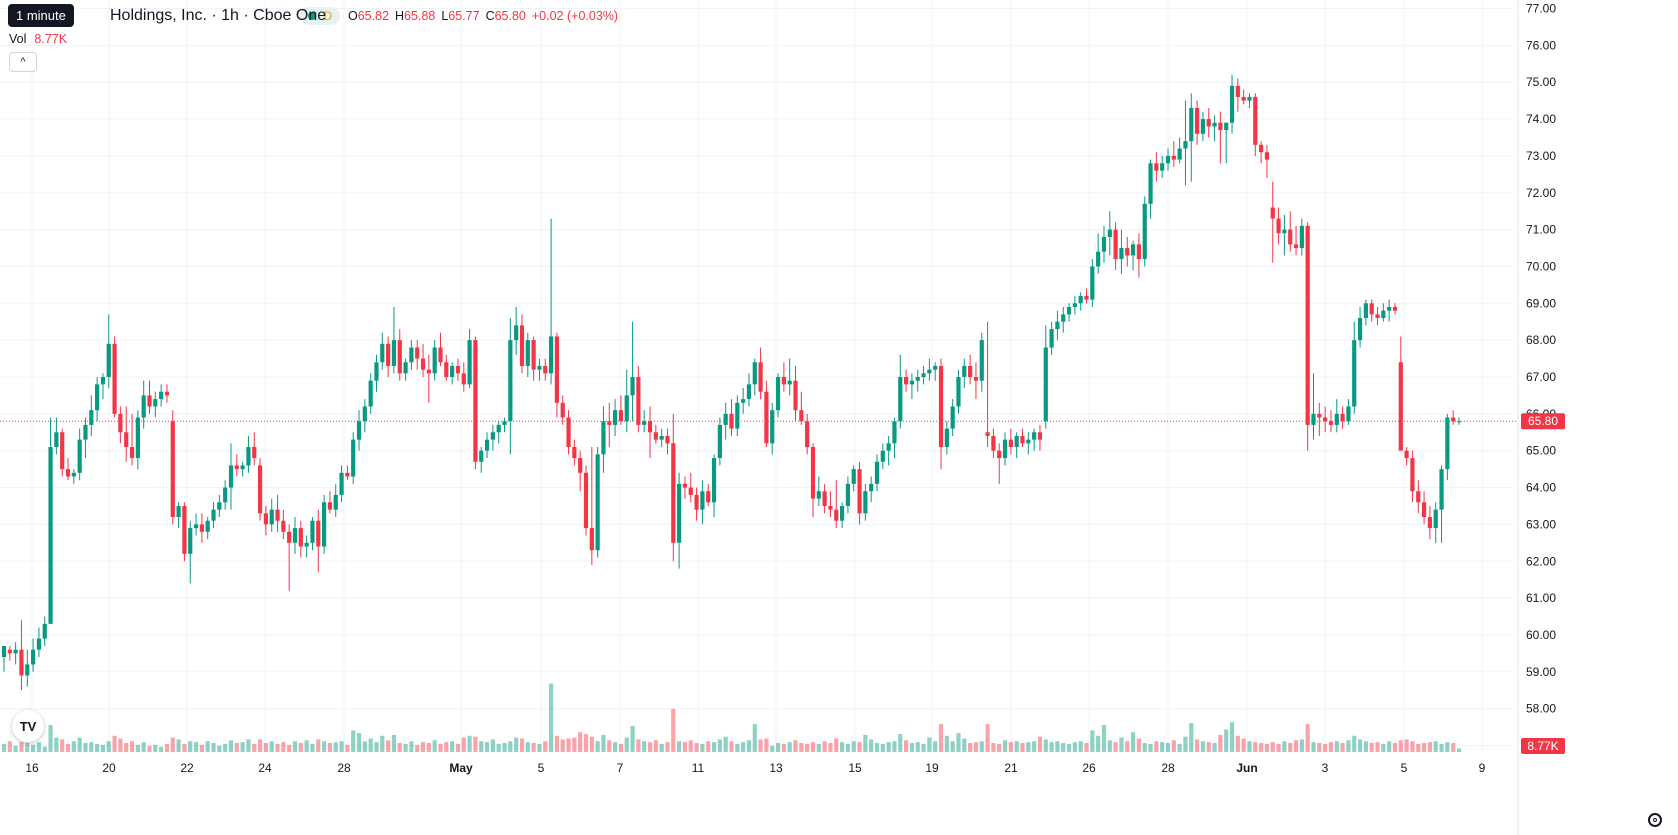  What do you see at coordinates (218, 15) in the screenshot?
I see `symbol-title: Holdings, Inc. · 1h · Cboe One` at bounding box center [218, 15].